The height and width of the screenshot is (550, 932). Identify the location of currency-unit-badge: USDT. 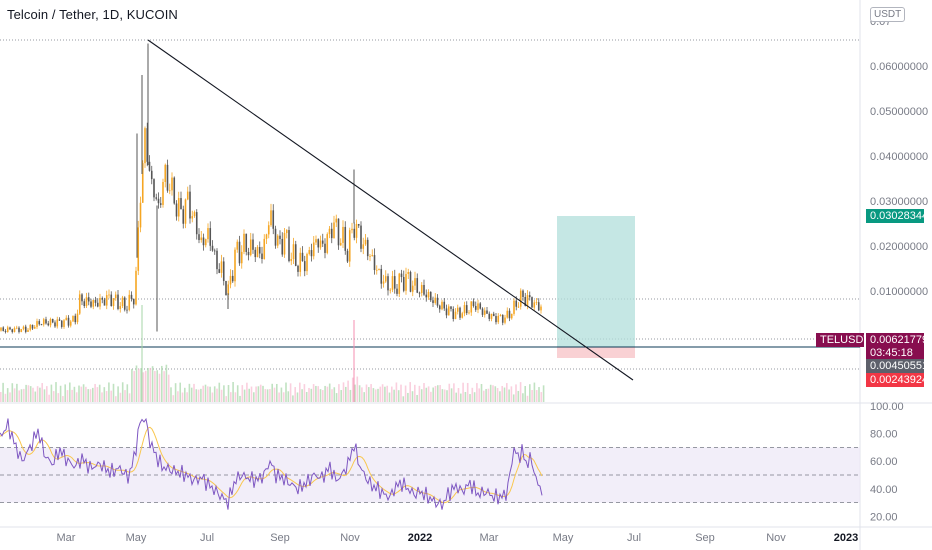
(888, 14).